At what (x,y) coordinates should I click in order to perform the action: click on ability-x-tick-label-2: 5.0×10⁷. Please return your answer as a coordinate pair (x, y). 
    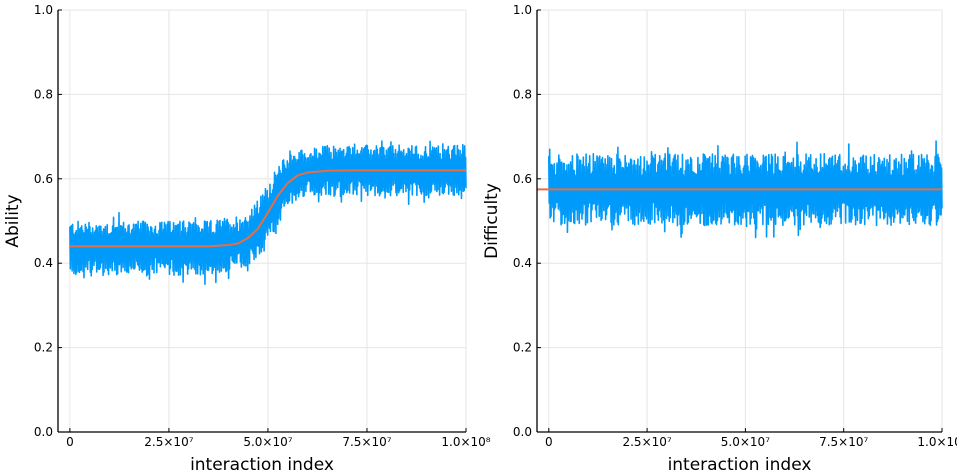
    Looking at the image, I should click on (267, 442).